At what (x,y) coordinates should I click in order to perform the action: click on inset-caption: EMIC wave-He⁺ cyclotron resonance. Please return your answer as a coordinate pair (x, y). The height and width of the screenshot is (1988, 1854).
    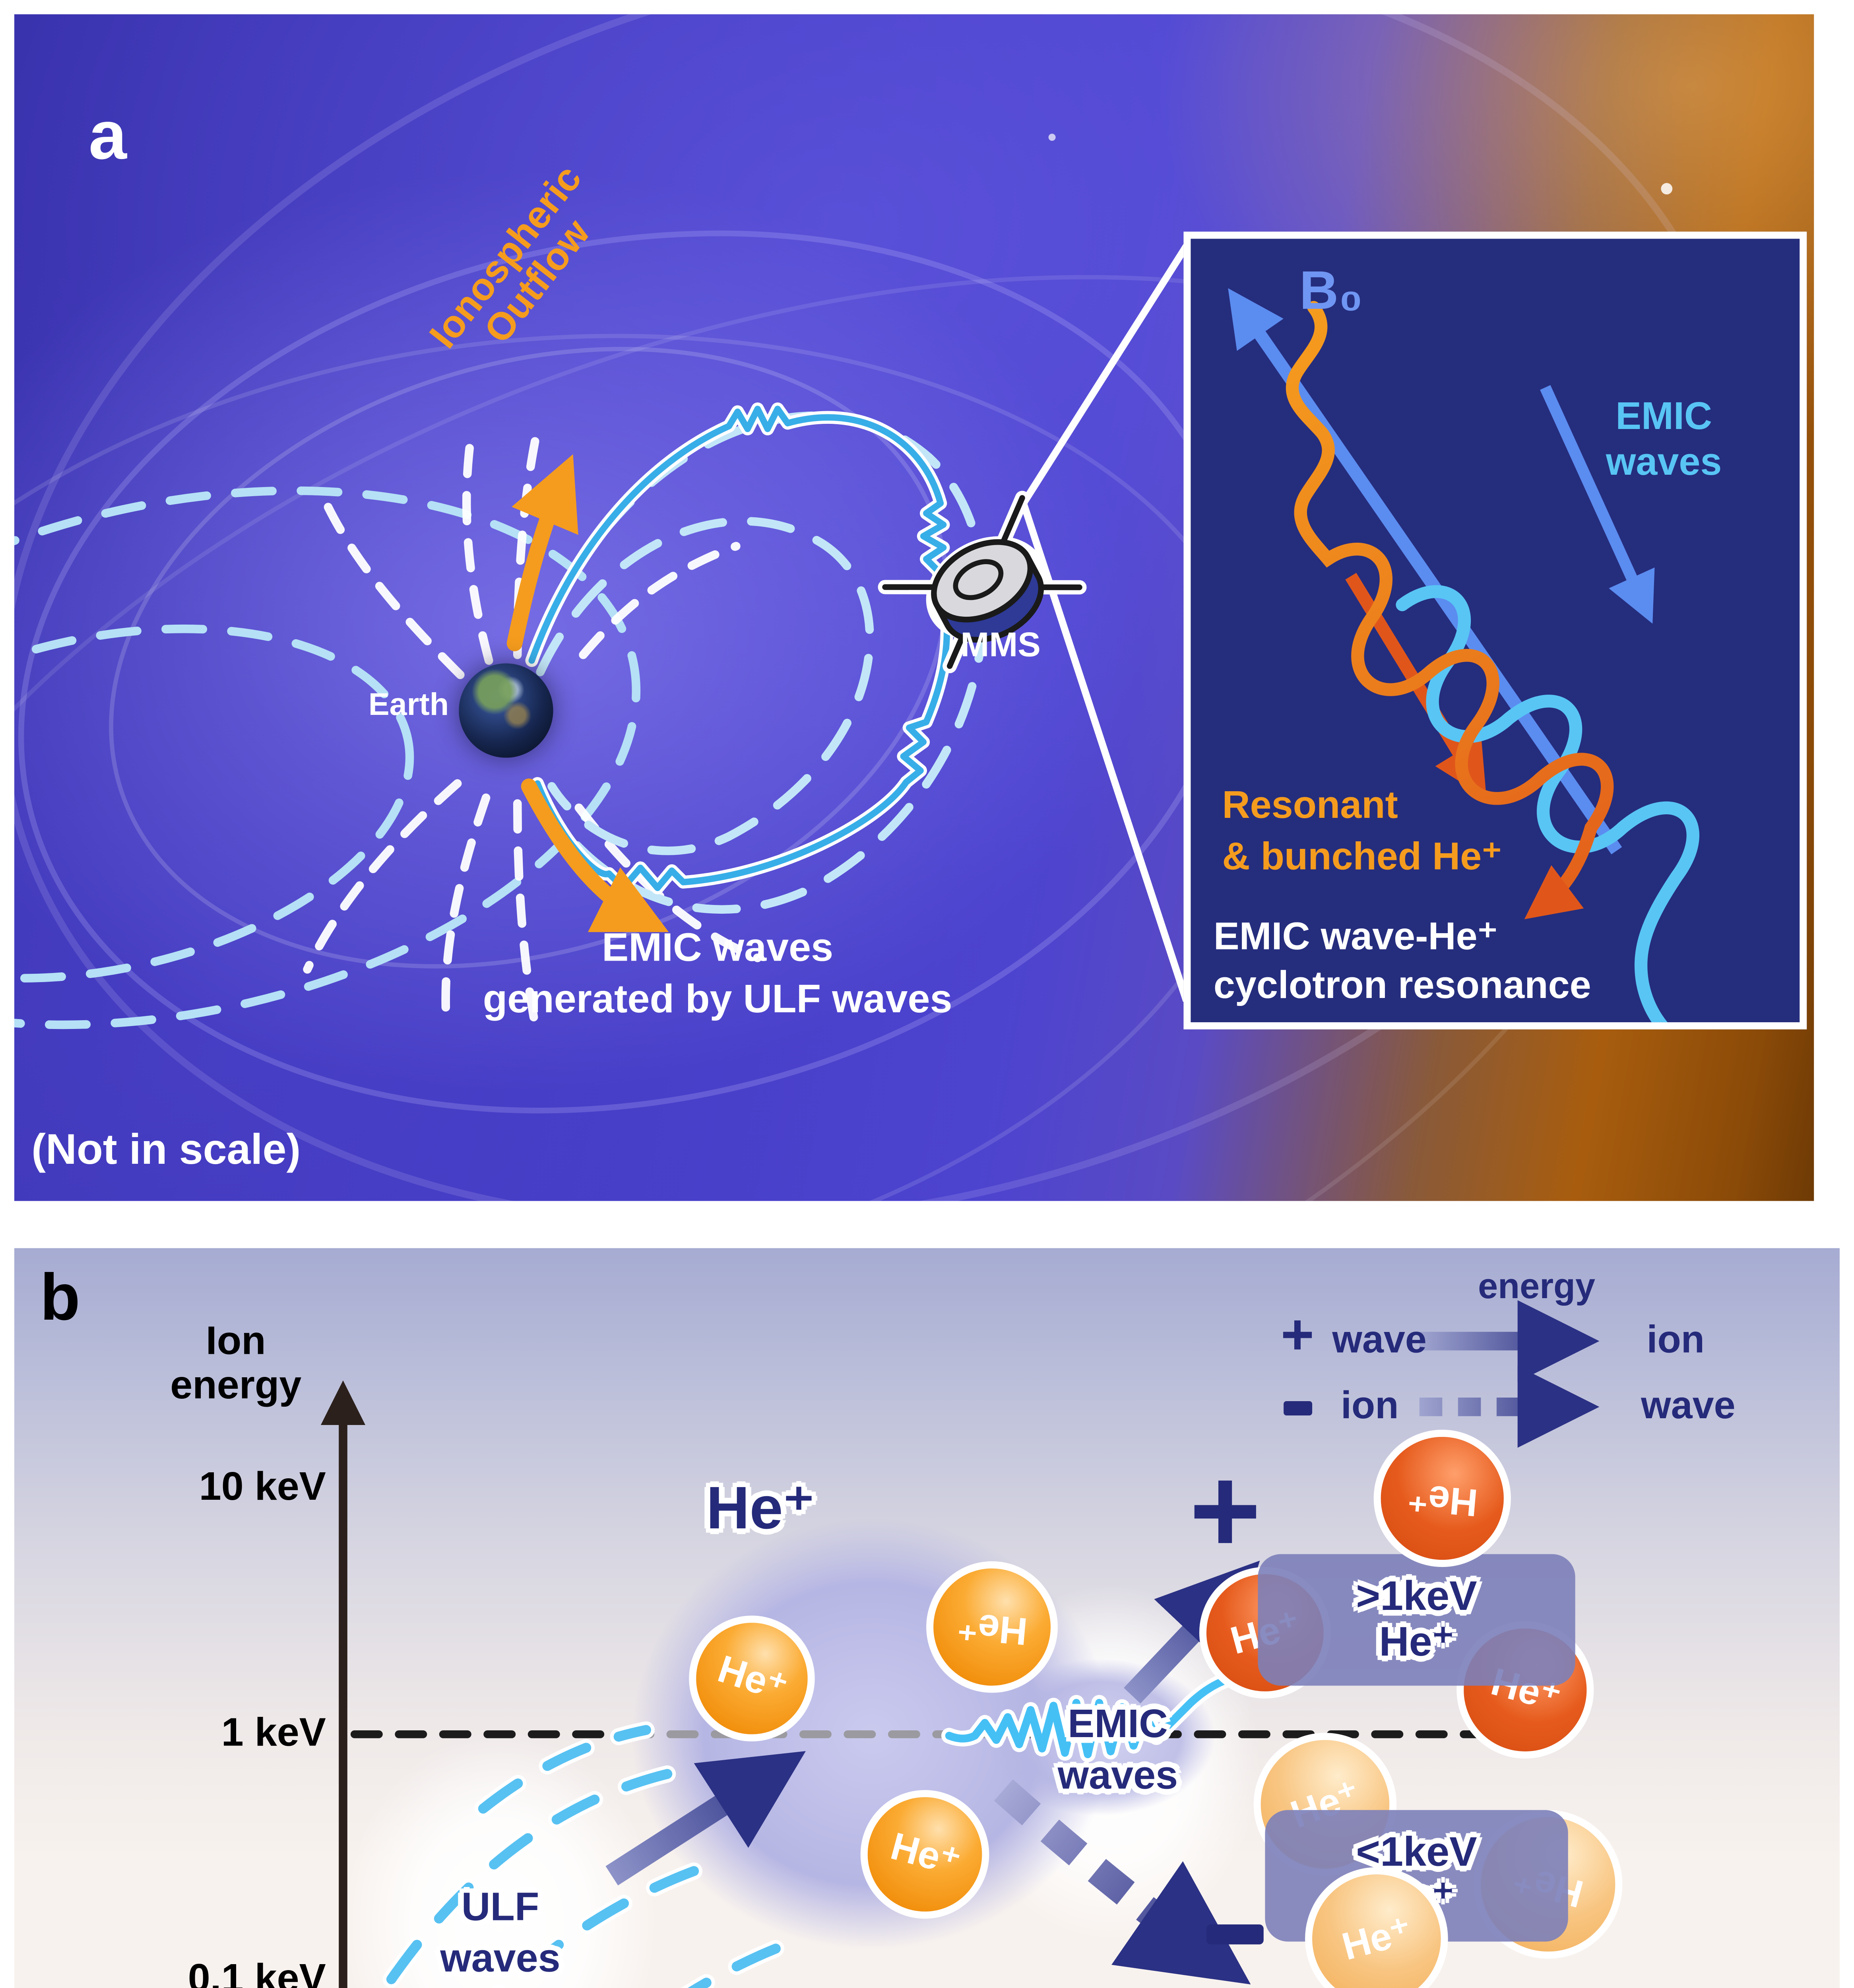
    Looking at the image, I should click on (1402, 960).